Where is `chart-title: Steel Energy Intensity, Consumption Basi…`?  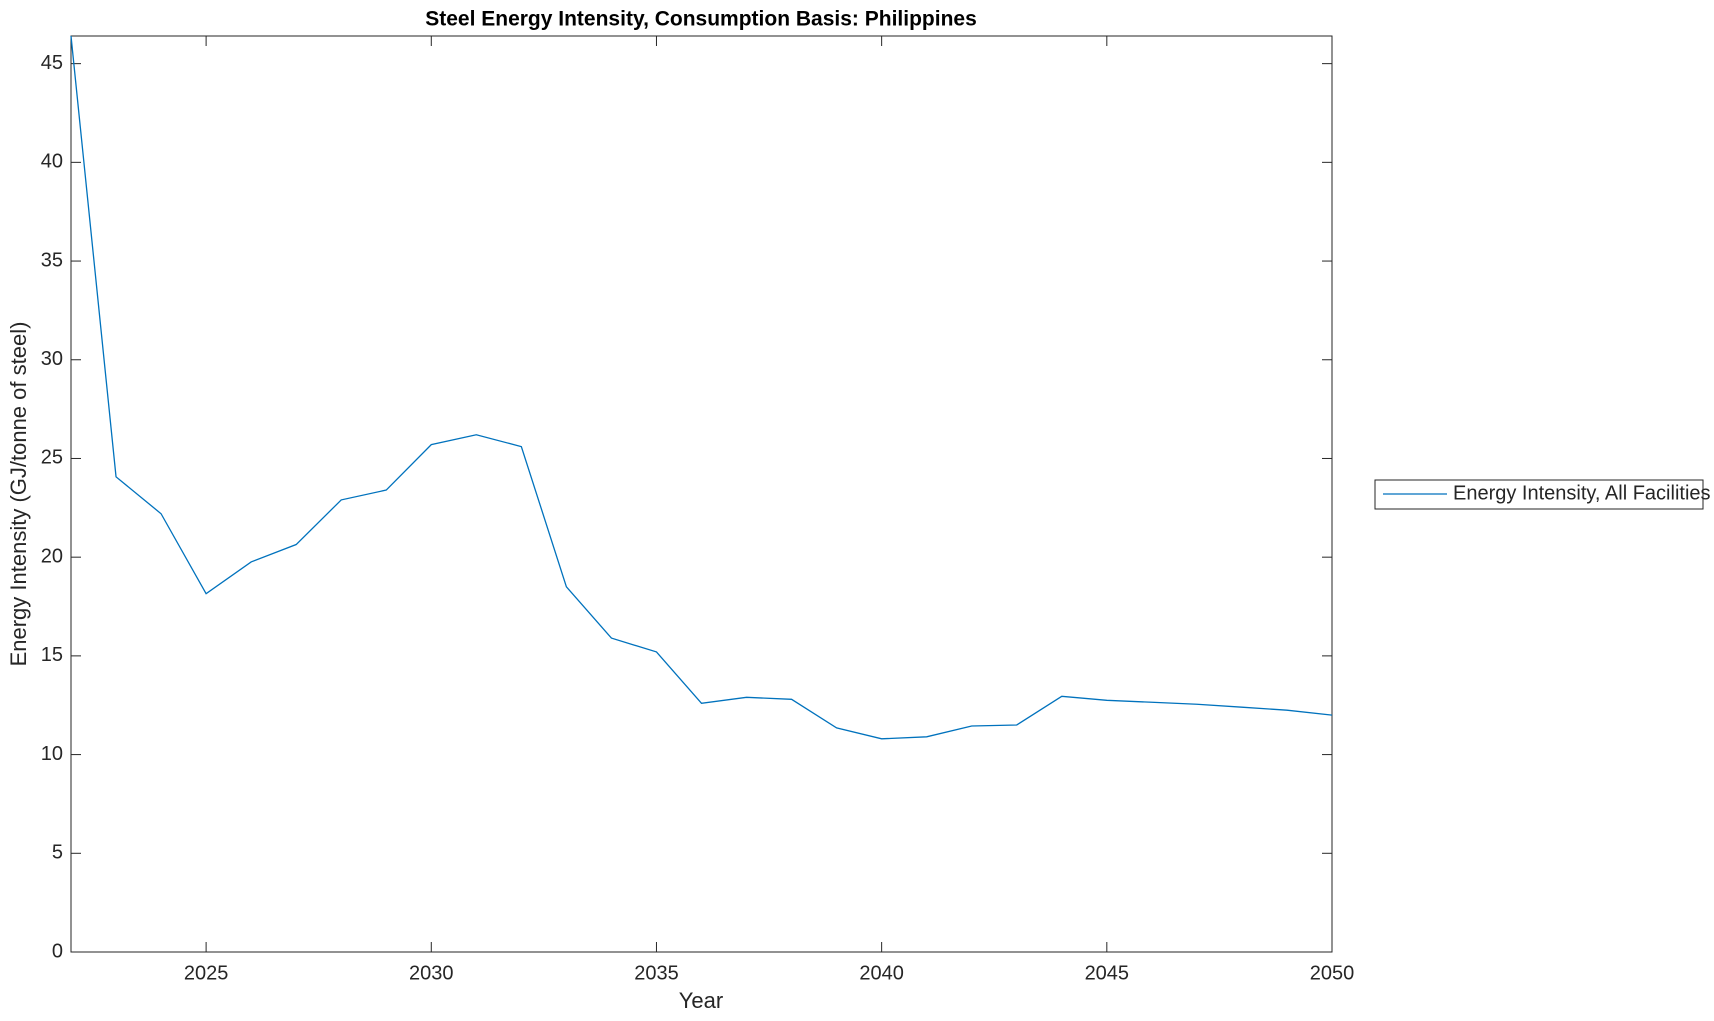 chart-title: Steel Energy Intensity, Consumption Basi… is located at coordinates (701, 19).